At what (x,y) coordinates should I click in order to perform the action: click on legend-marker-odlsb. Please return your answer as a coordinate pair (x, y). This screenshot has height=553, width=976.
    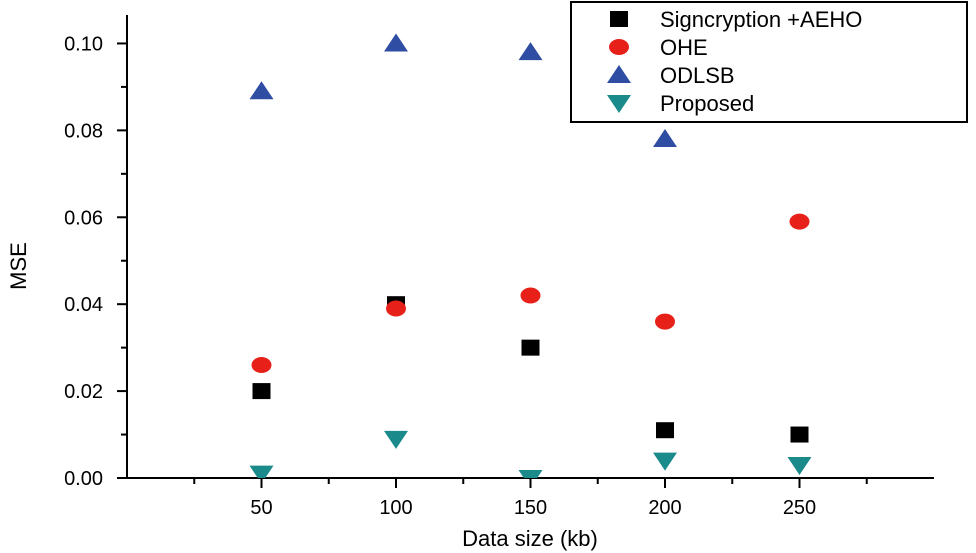
    Looking at the image, I should click on (619, 74).